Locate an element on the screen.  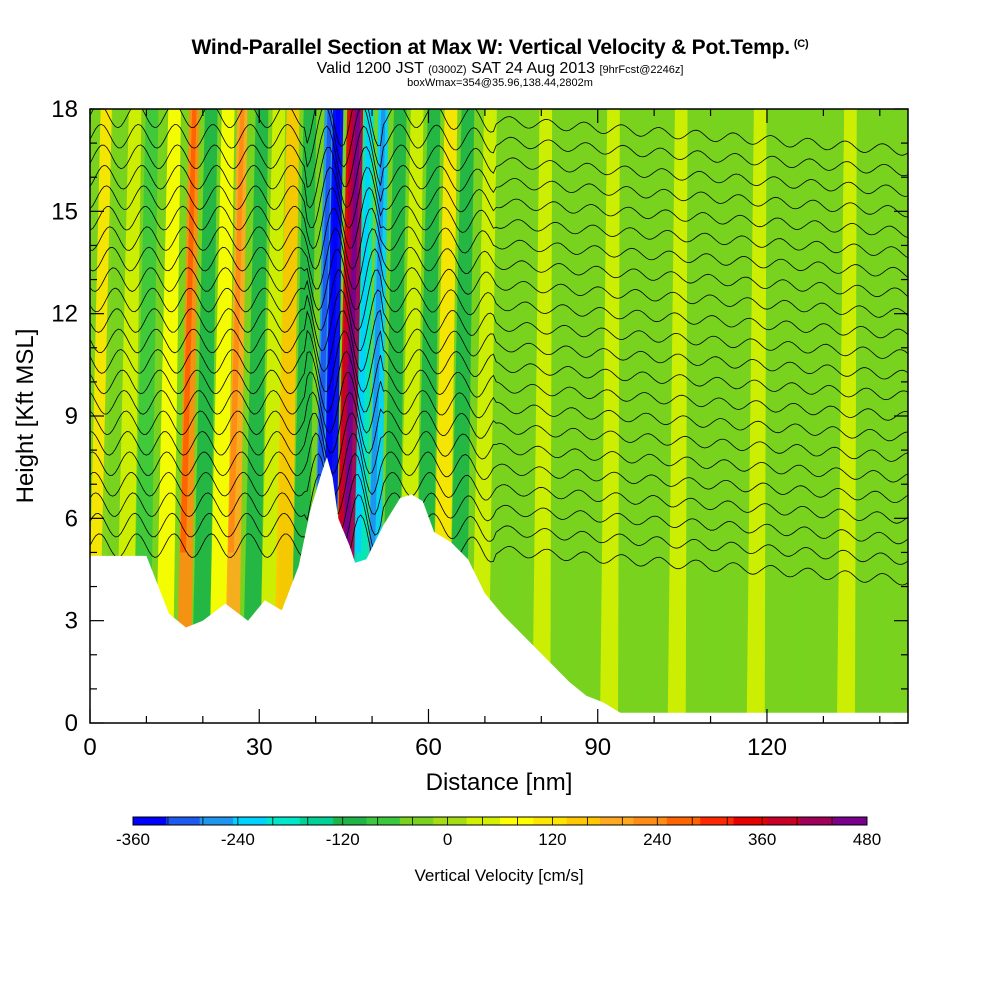
x-tick-label: 0 is located at coordinates (89, 747).